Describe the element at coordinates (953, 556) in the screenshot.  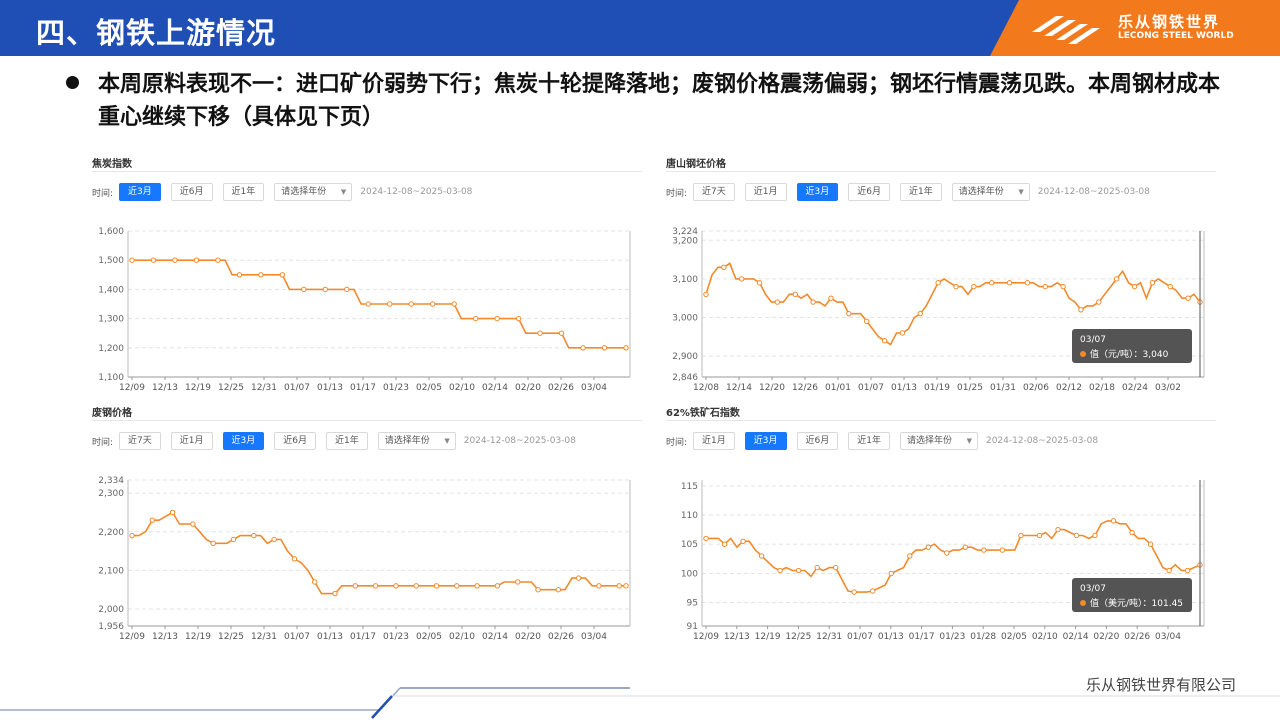
I see `series-line` at that location.